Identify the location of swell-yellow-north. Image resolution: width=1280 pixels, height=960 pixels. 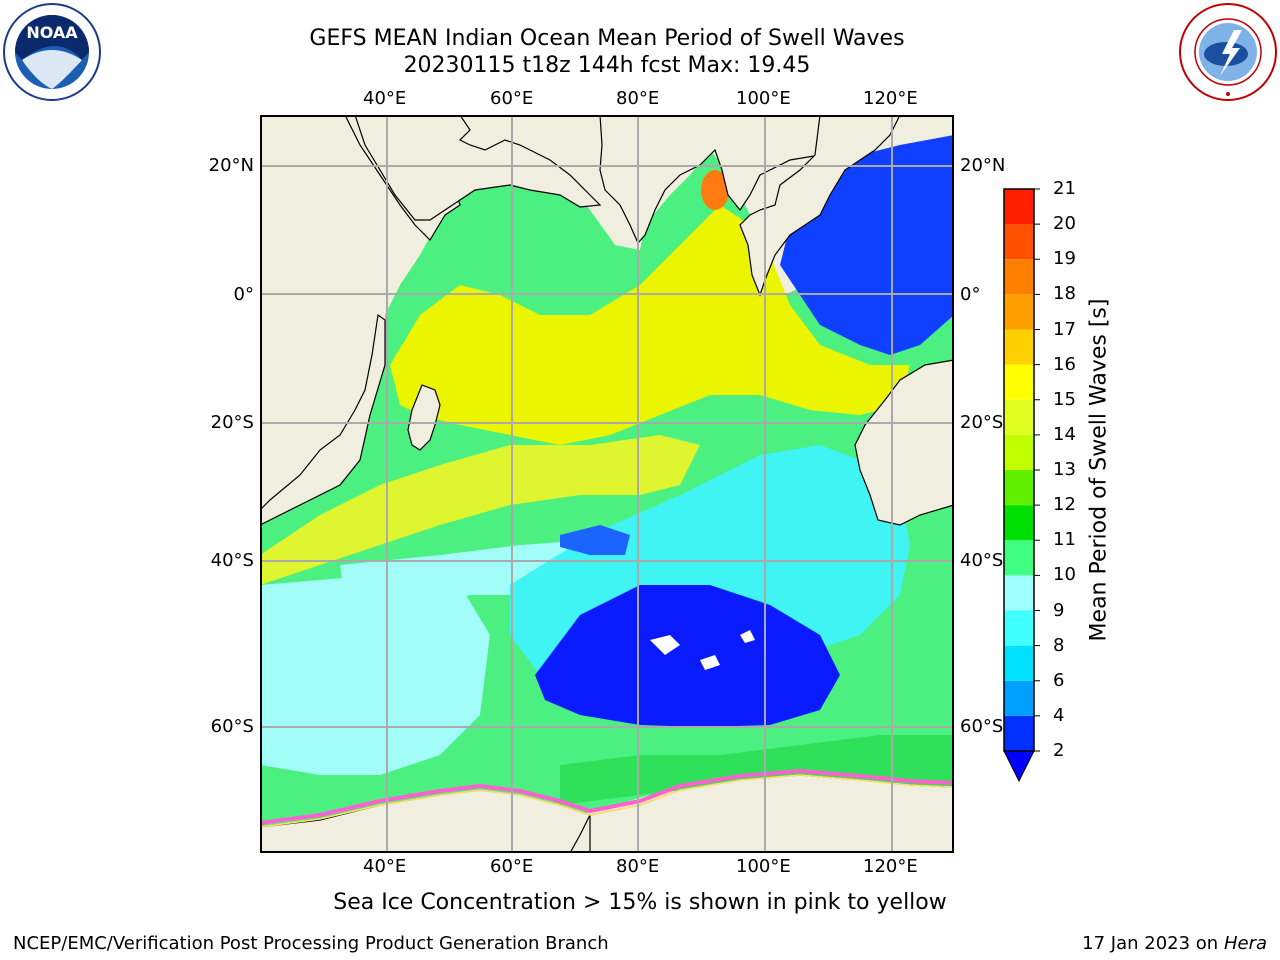
(650, 325).